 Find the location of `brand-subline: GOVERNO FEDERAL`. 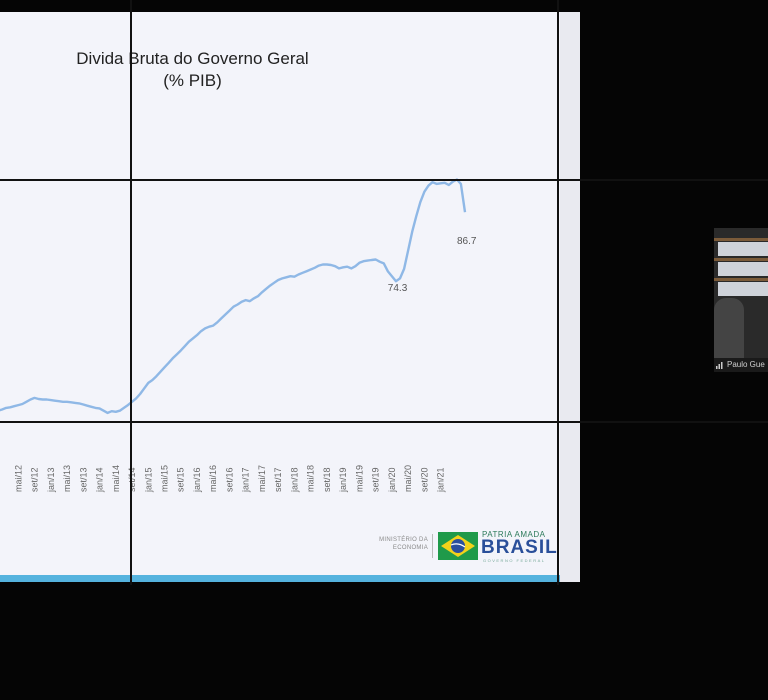

brand-subline: GOVERNO FEDERAL is located at coordinates (514, 560).